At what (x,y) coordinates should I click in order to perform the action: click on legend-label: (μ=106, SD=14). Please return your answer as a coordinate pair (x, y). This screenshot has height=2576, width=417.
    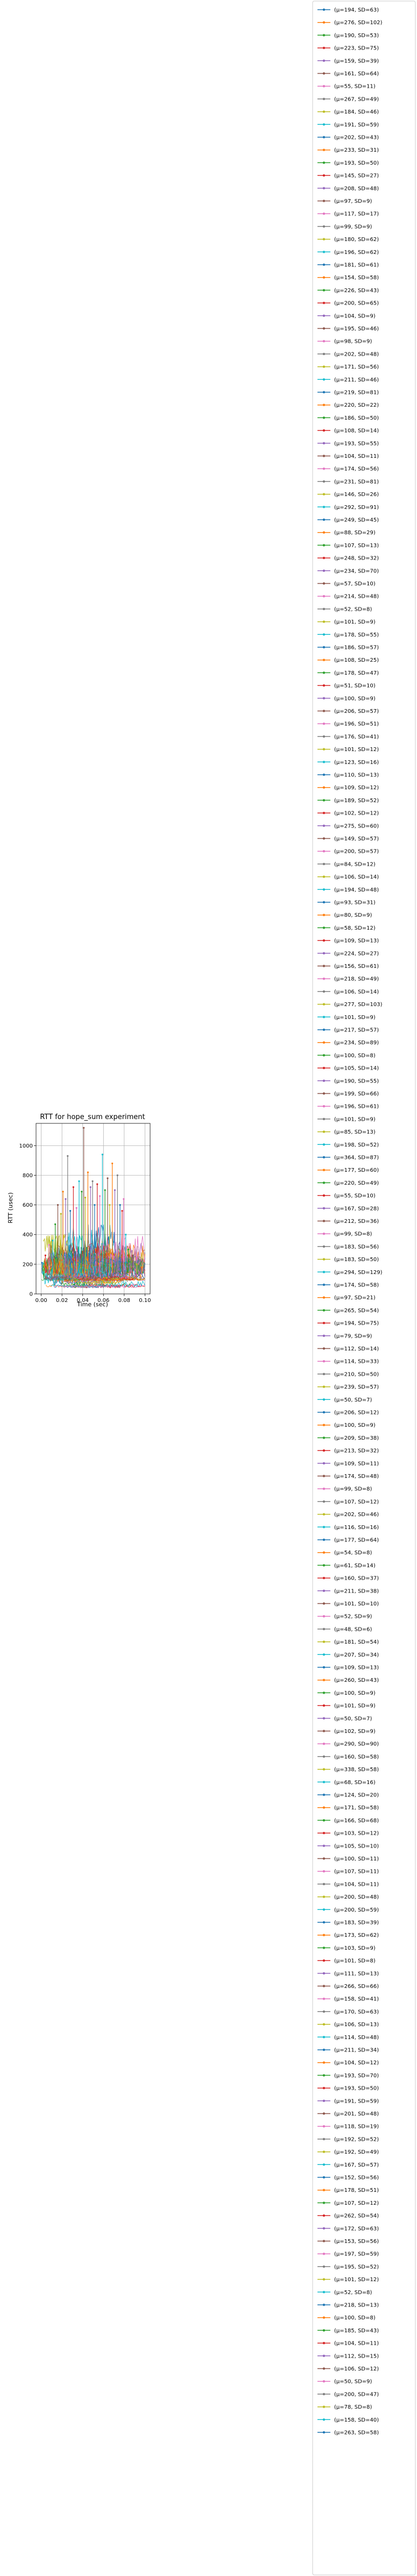
    Looking at the image, I should click on (356, 877).